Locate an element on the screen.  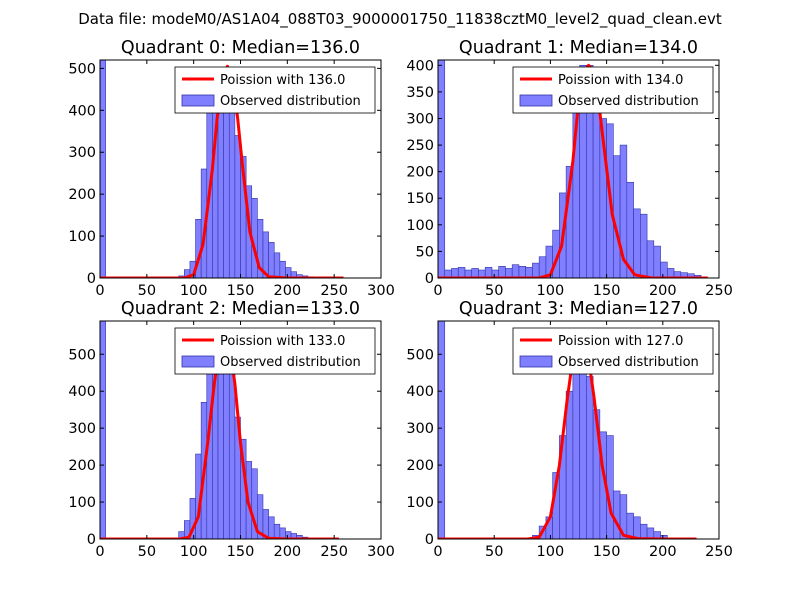
legend: Poission with 133.0 Observed distribution is located at coordinates (275, 351).